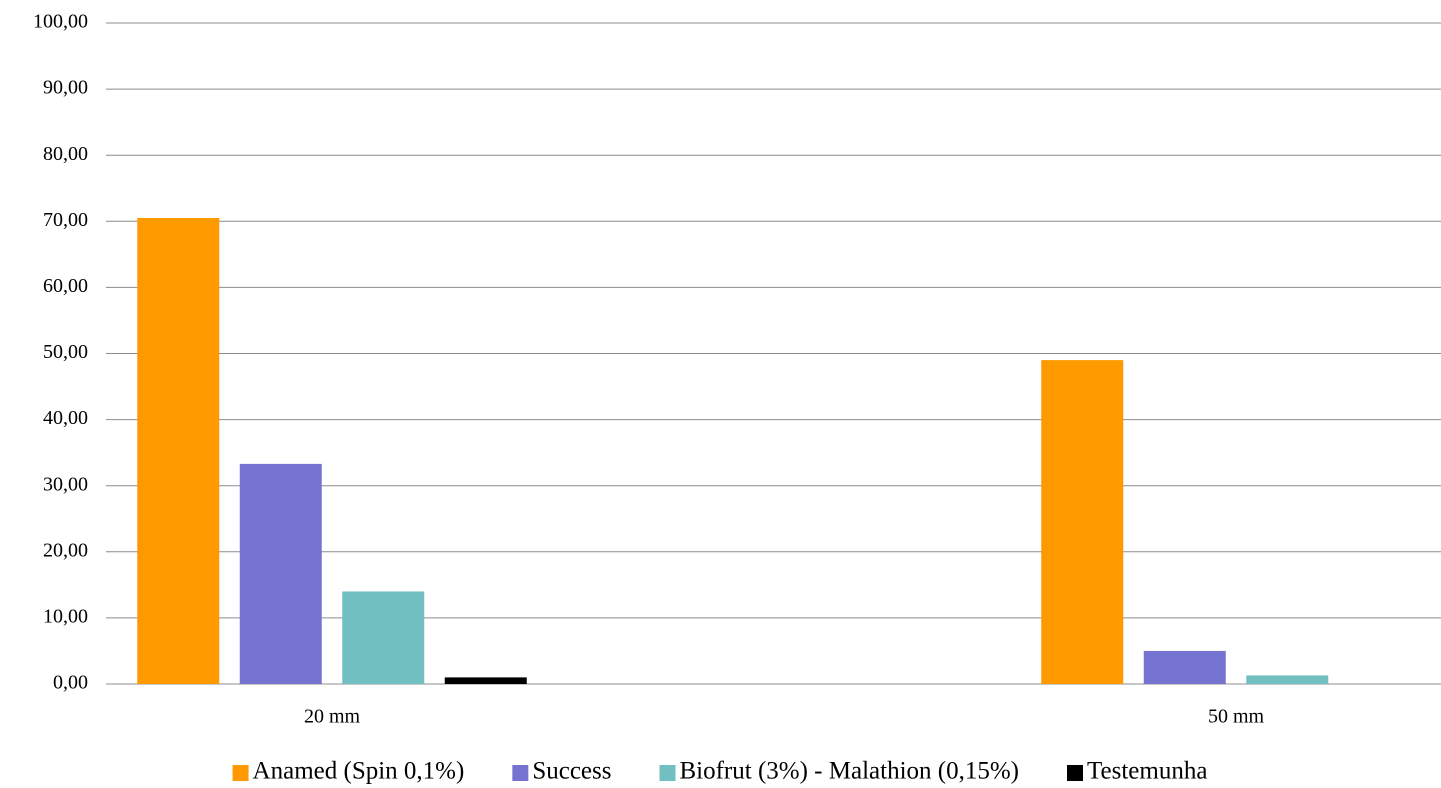 Image resolution: width=1441 pixels, height=788 pixels. What do you see at coordinates (65, 484) in the screenshot?
I see `y-tick-label: 30,00` at bounding box center [65, 484].